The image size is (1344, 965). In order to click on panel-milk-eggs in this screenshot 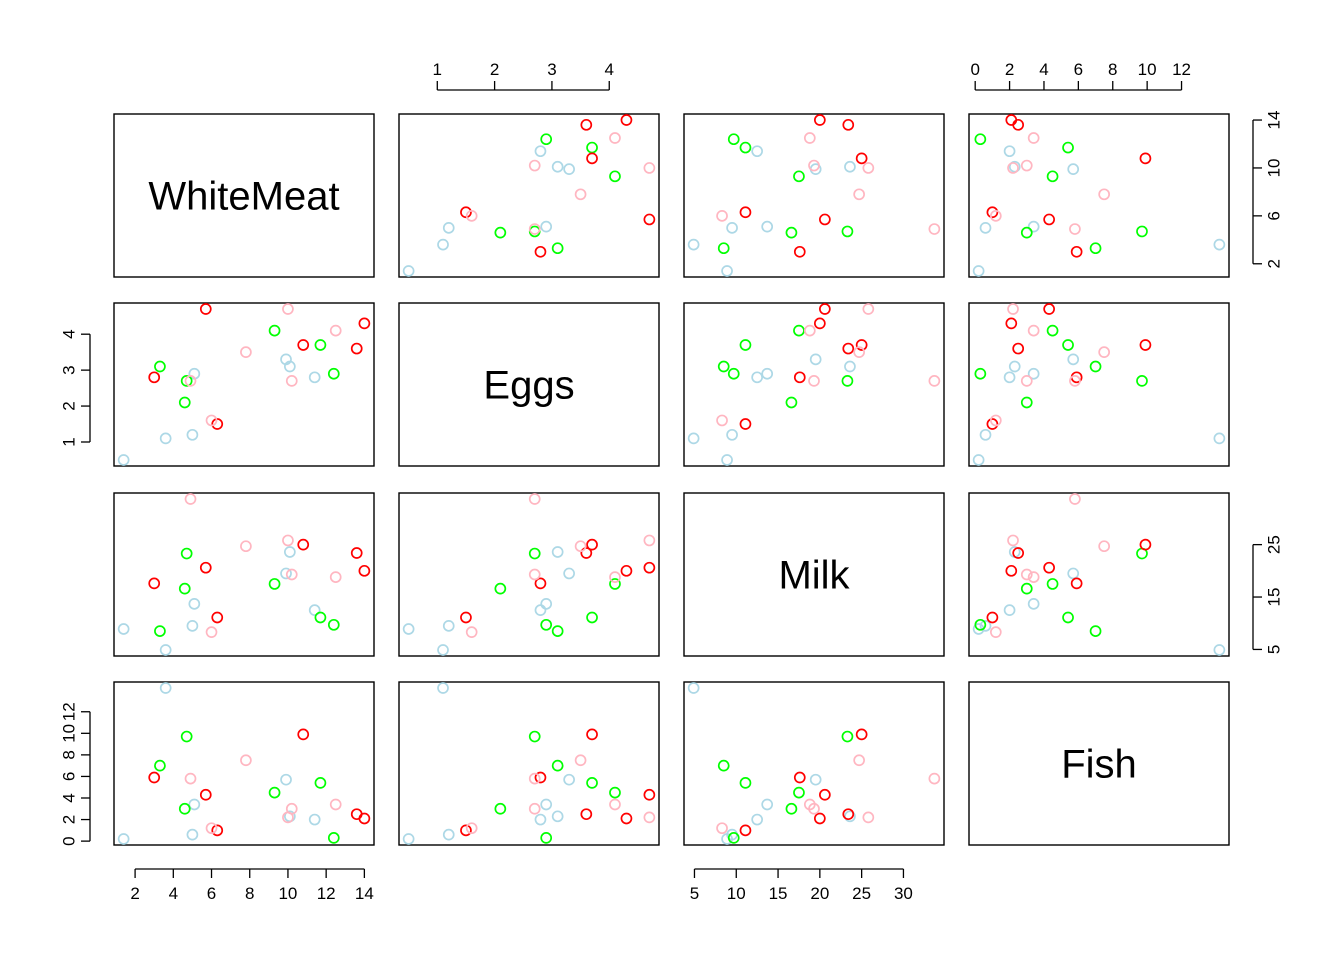, I will do `click(529, 574)`.